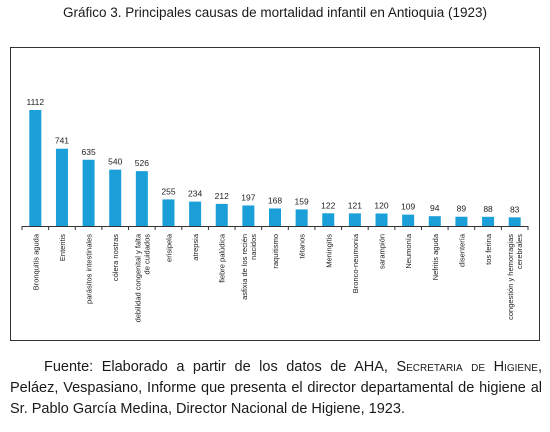 The height and width of the screenshot is (432, 550). Describe the element at coordinates (514, 221) in the screenshot. I see `bar-congestion-y-hemorragias-cerebrales` at that location.